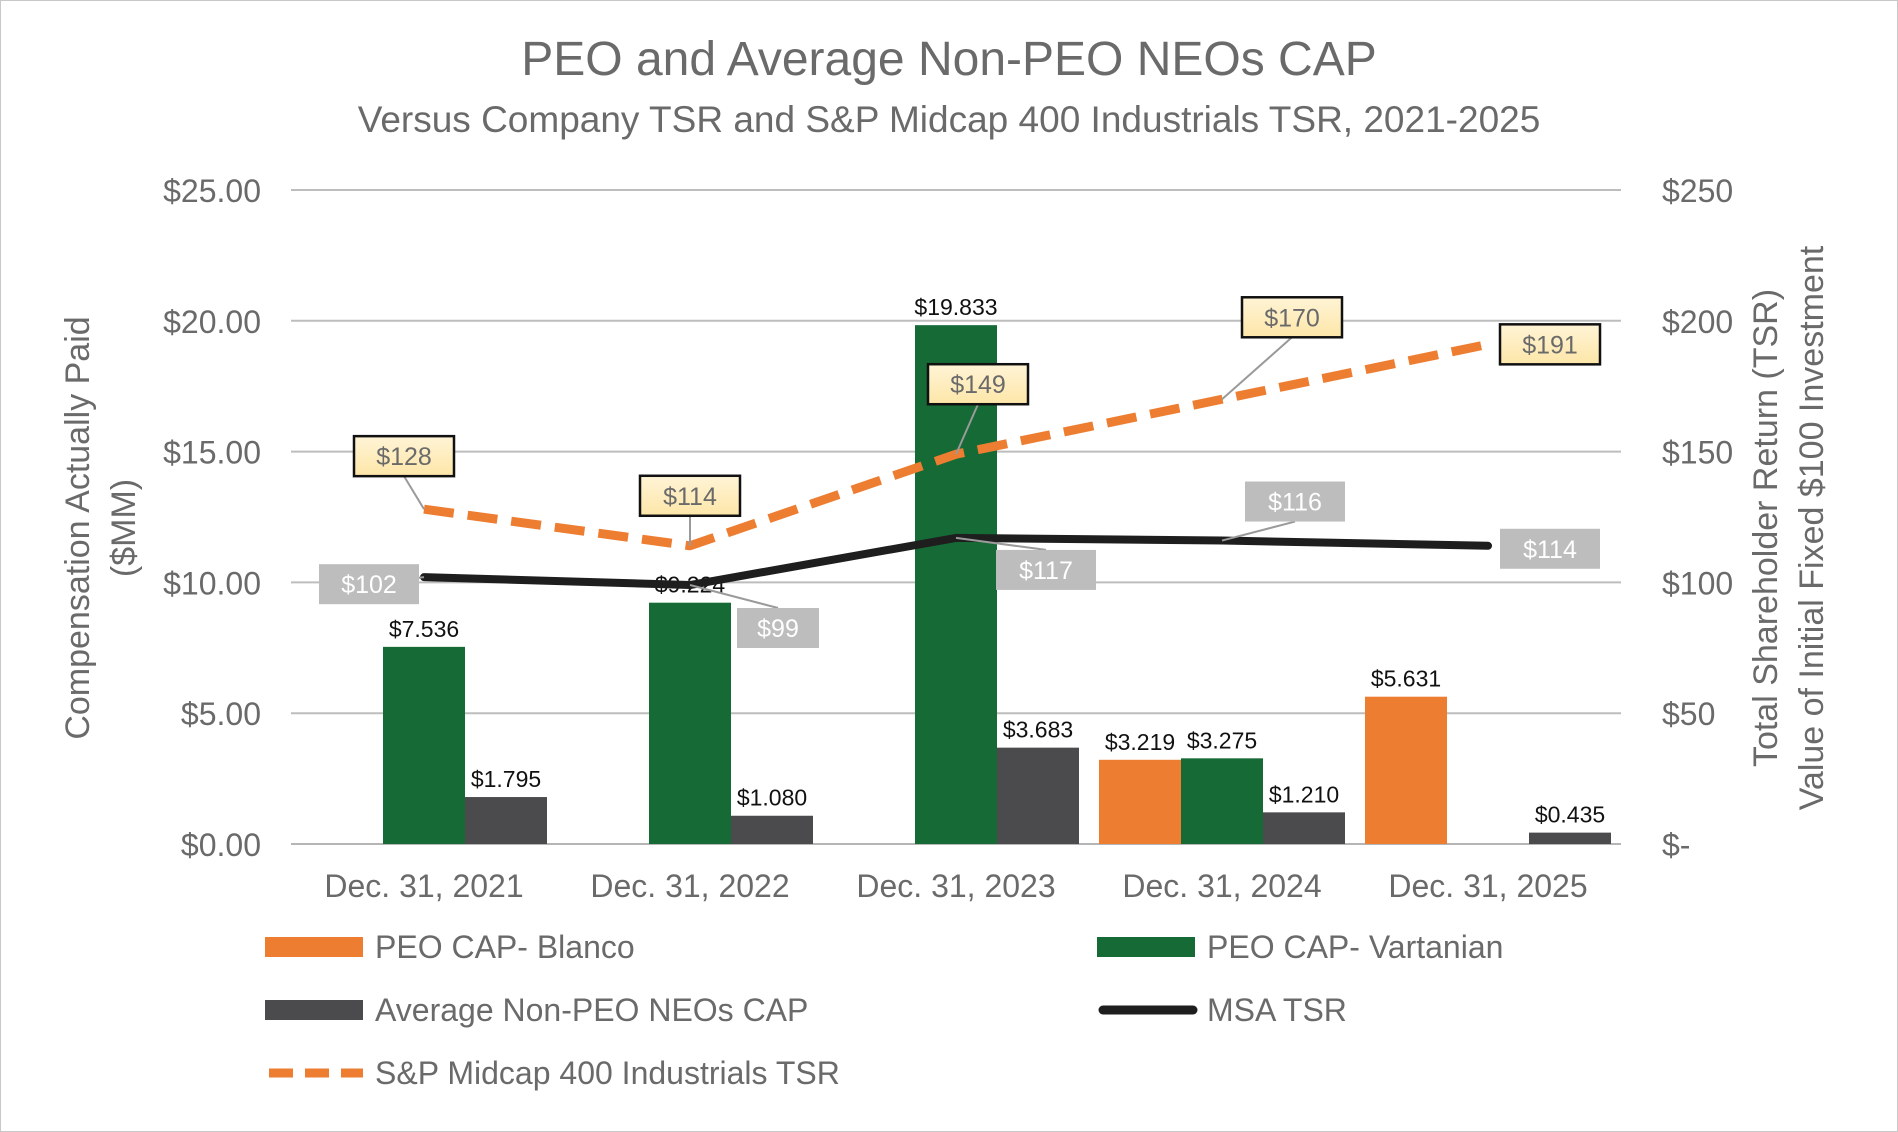 This screenshot has height=1132, width=1898. What do you see at coordinates (212, 322) in the screenshot?
I see `y-tick-label: $20.00` at bounding box center [212, 322].